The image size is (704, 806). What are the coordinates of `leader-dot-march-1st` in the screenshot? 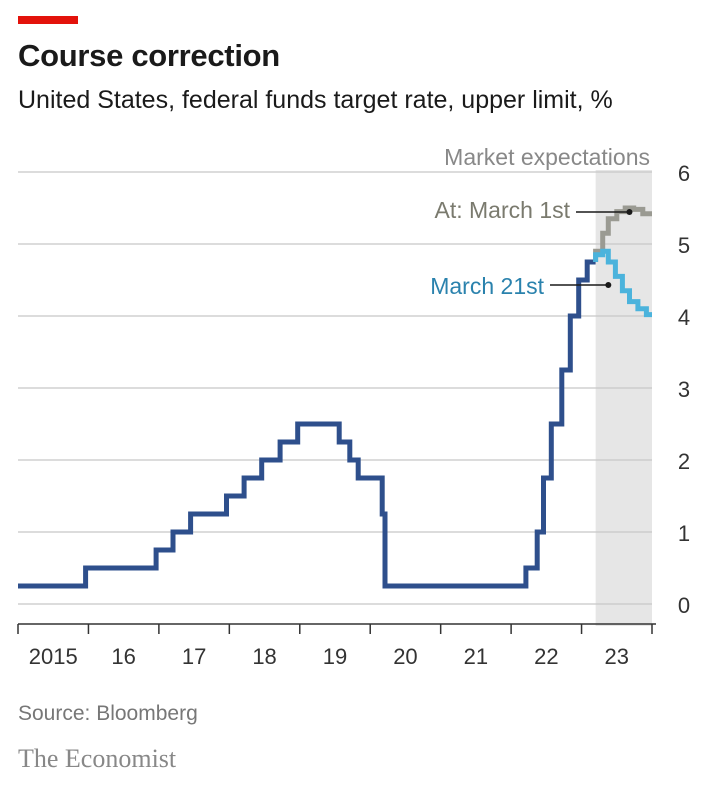 It's located at (629, 212).